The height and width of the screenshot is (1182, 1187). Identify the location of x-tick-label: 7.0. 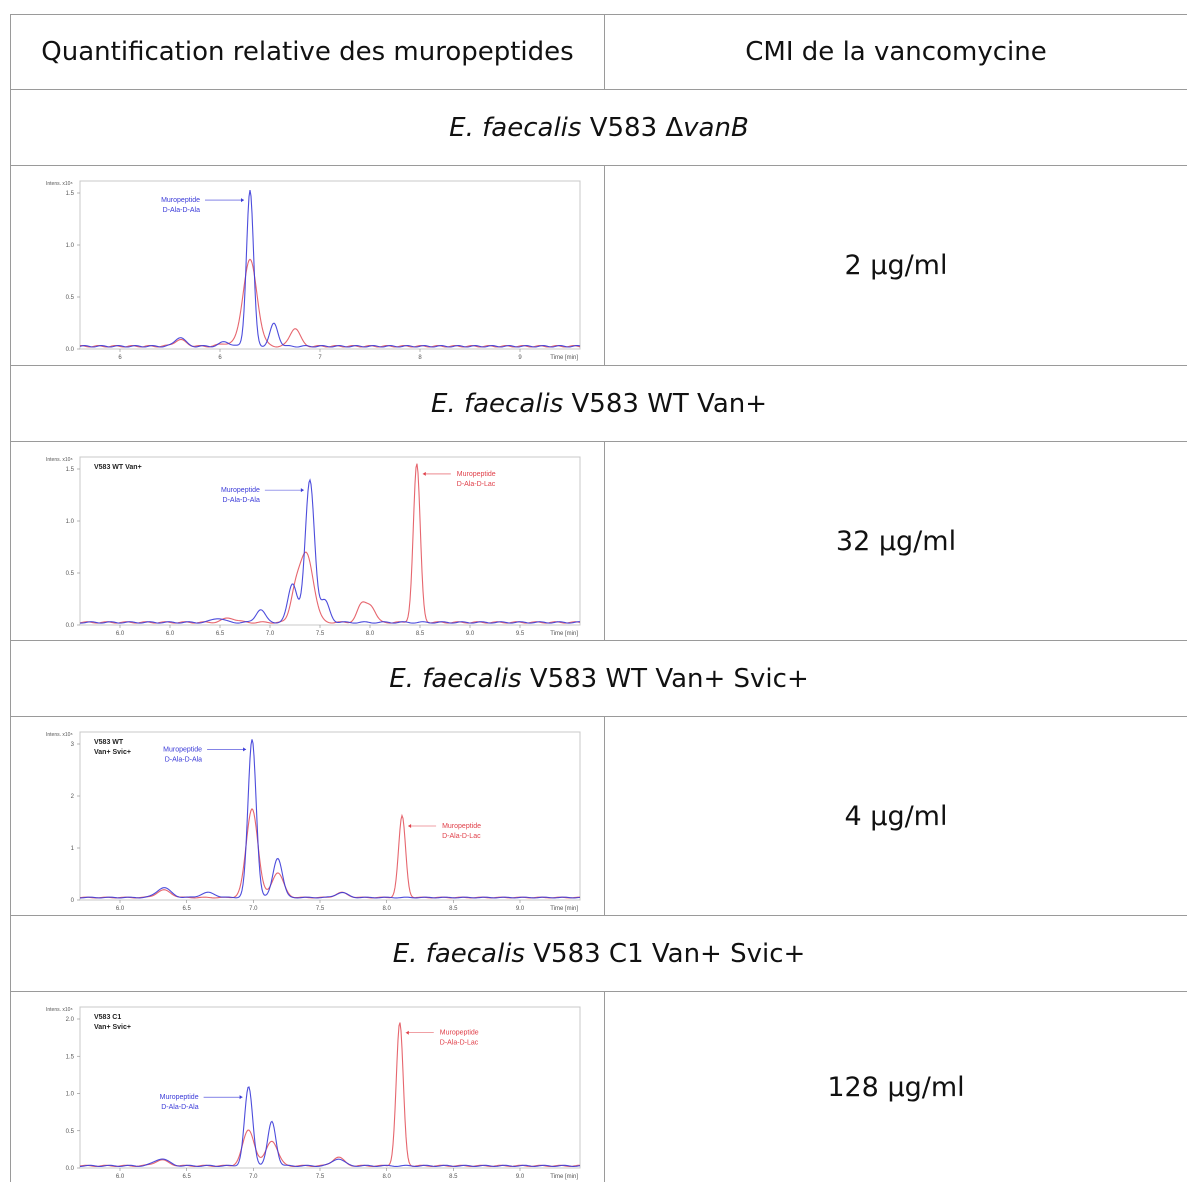
(253, 909).